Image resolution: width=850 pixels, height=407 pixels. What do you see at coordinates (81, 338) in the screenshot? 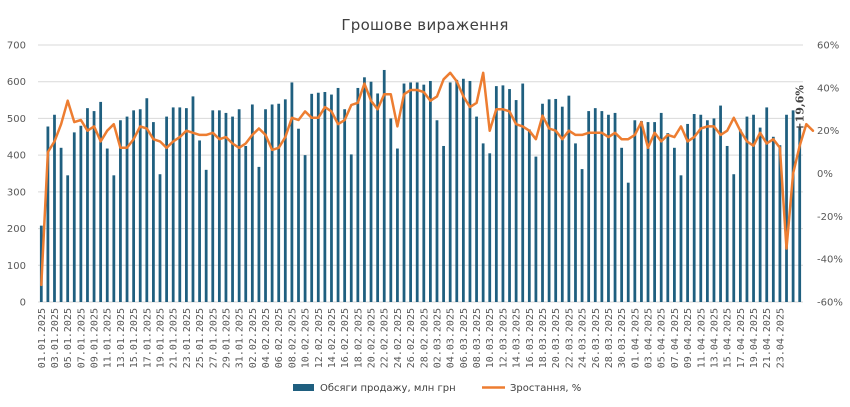
I see `x-tick-label: 07.01.2025` at bounding box center [81, 338].